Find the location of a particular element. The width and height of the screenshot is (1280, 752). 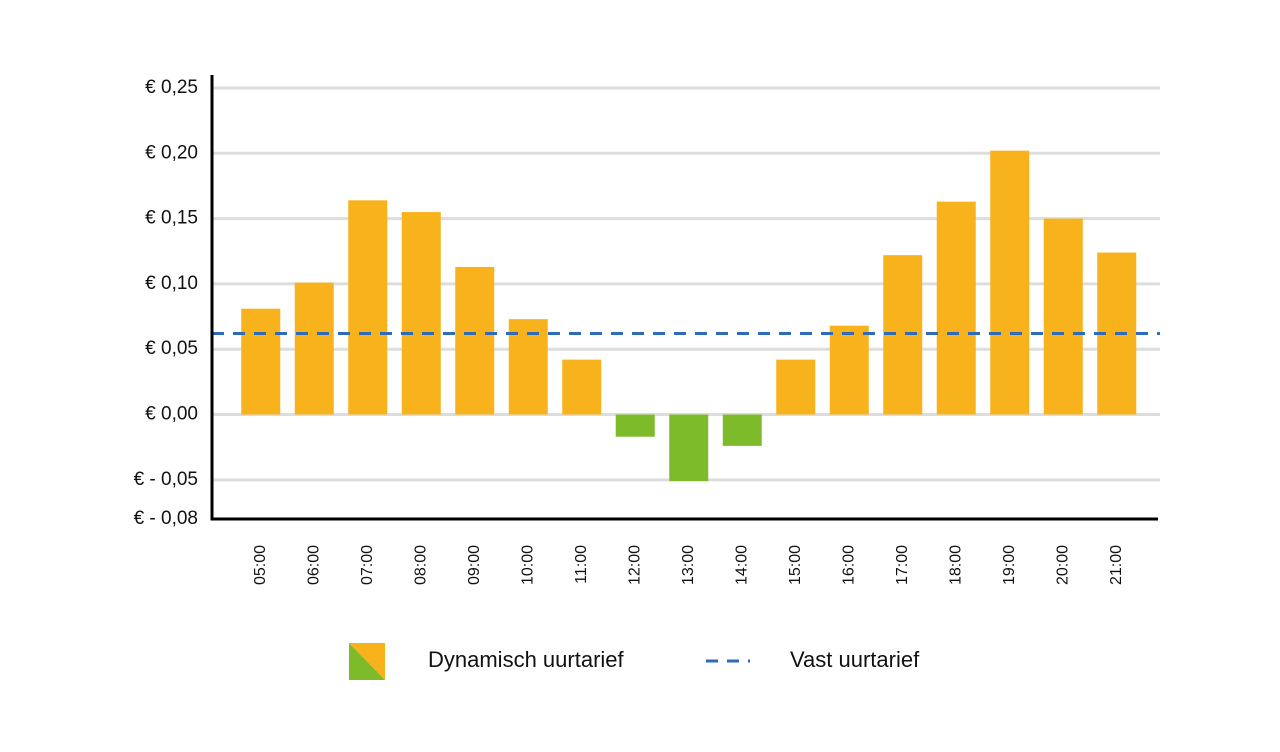

x-tick-label: 09:00 is located at coordinates (474, 565).